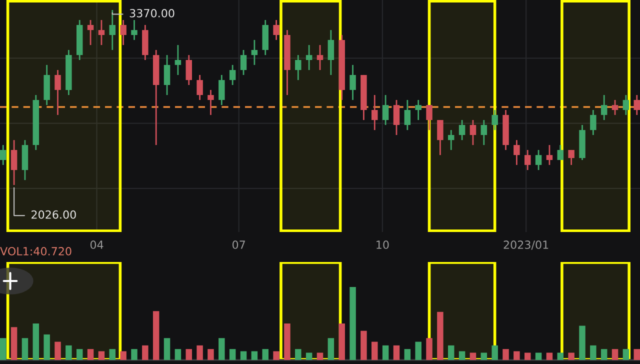  I want to click on annotation: 3370.00, so click(152, 13).